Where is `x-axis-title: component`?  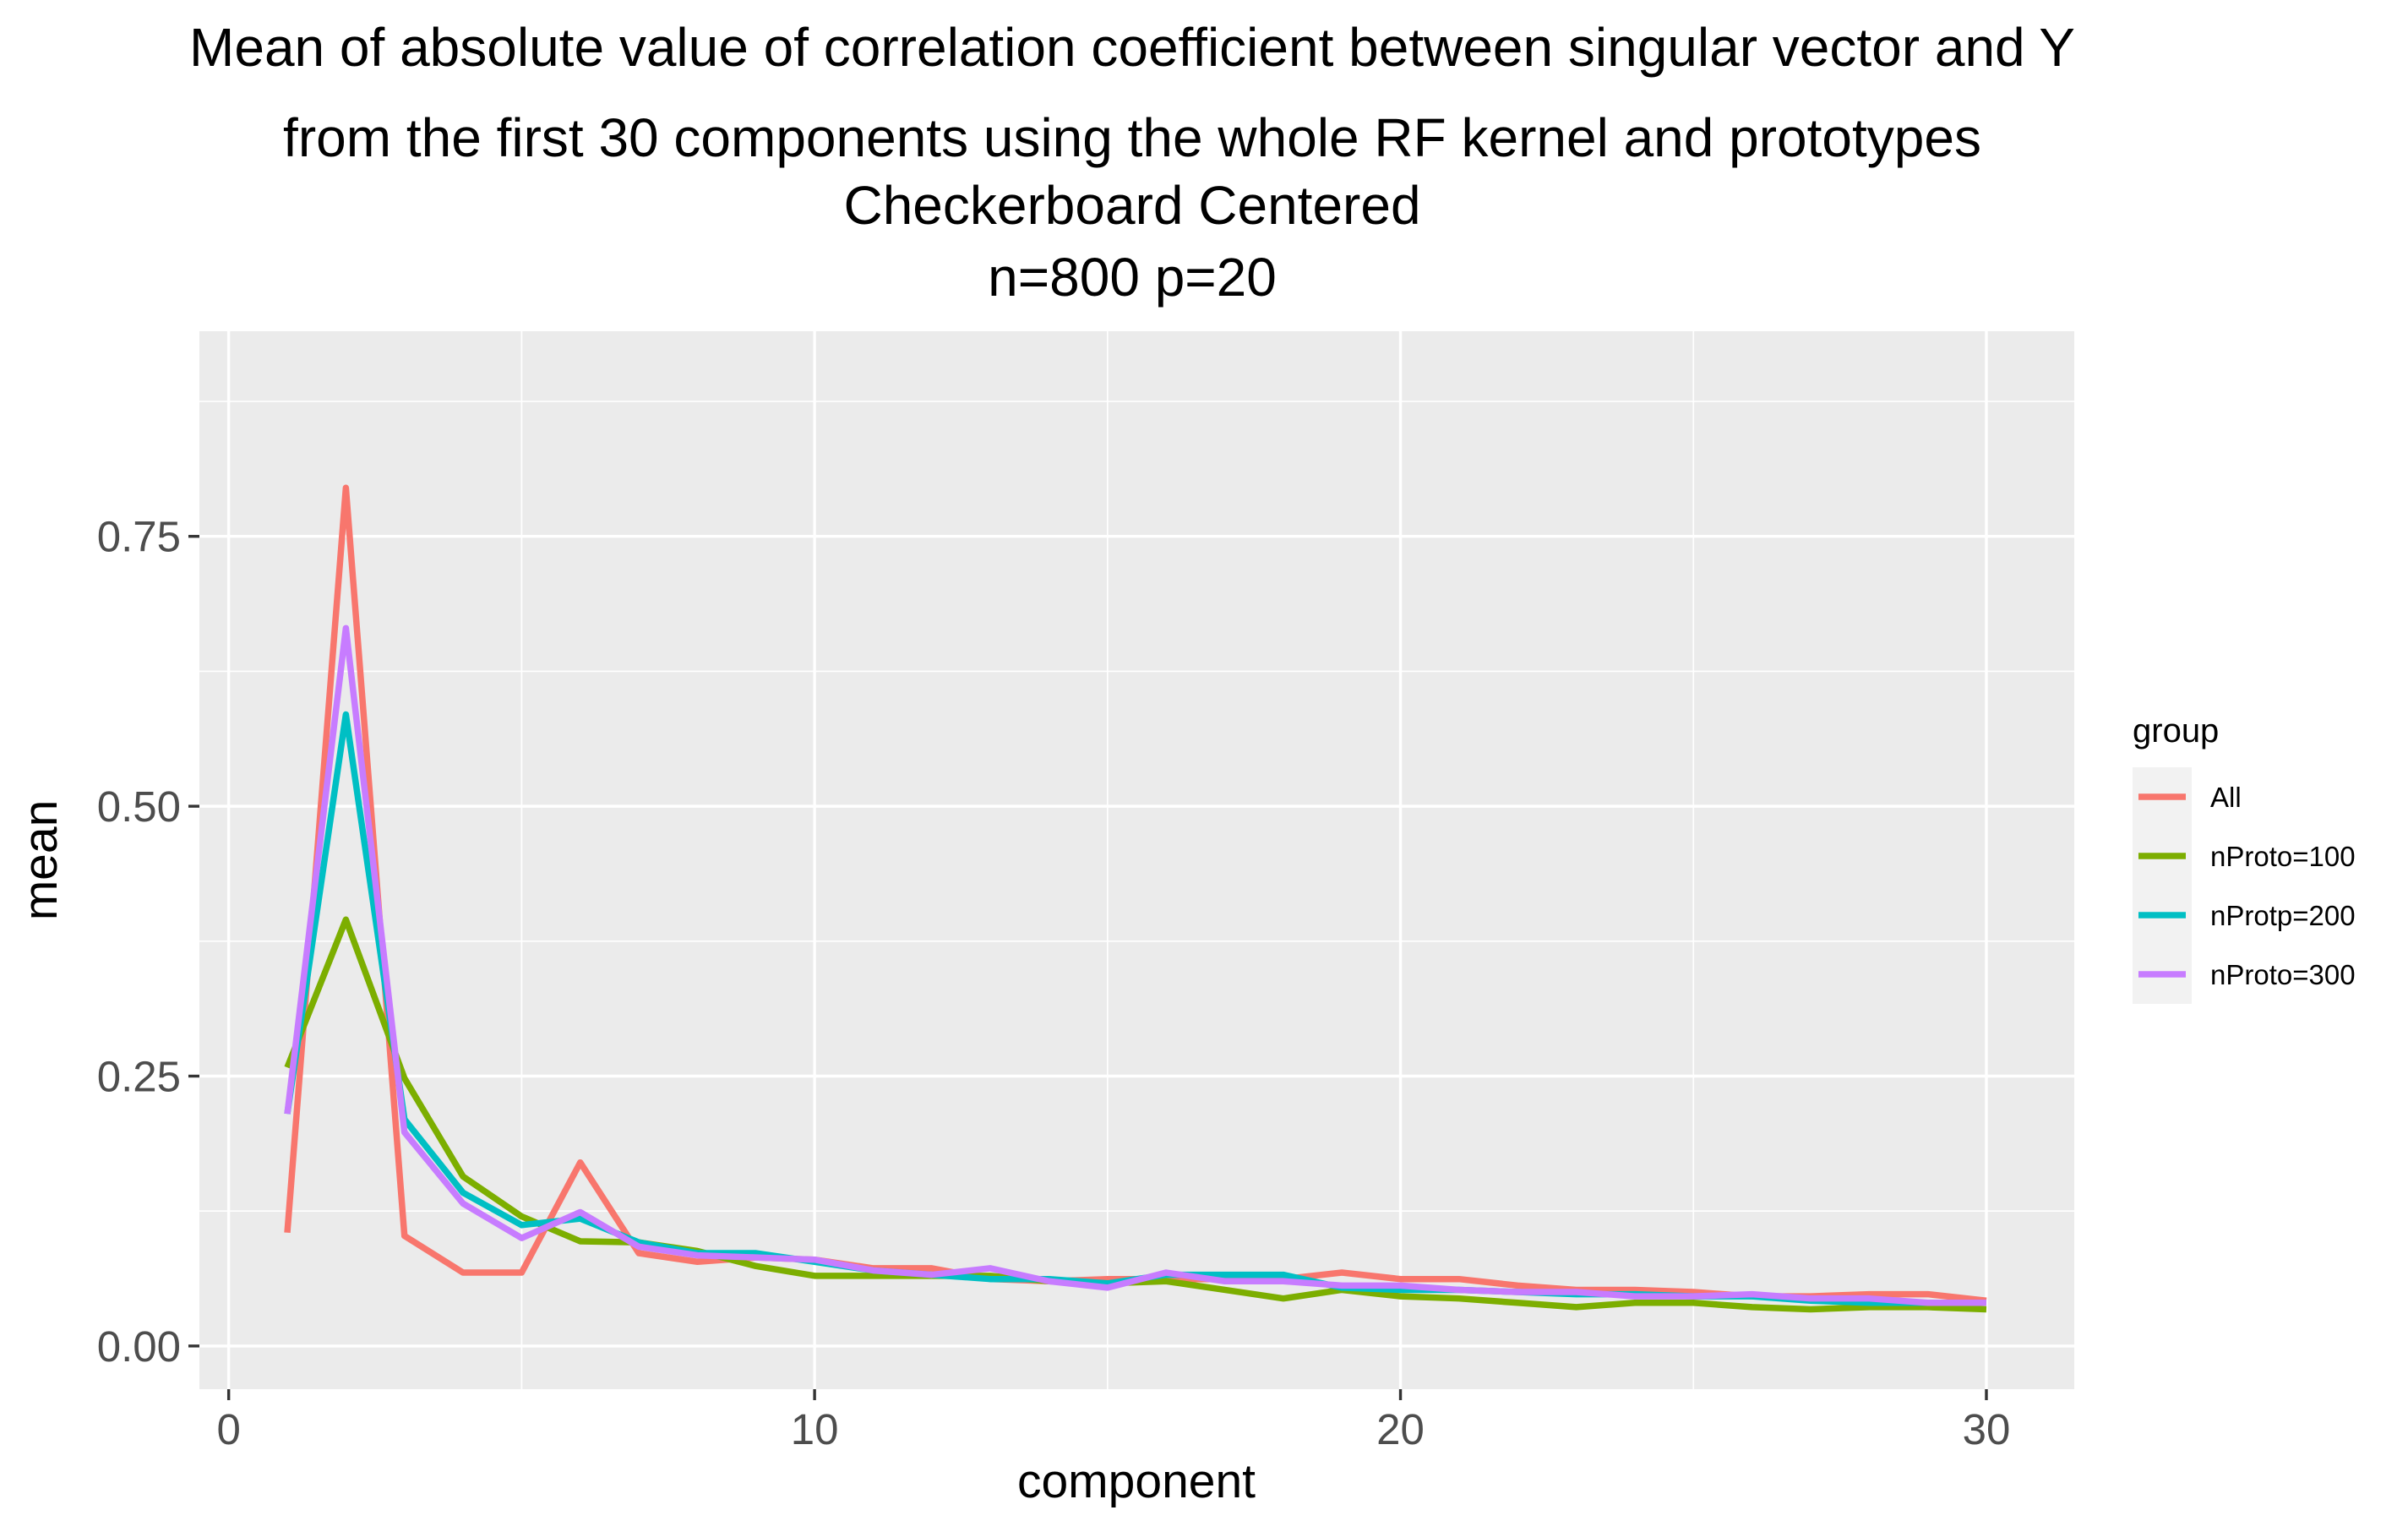 x-axis-title: component is located at coordinates (1136, 1481).